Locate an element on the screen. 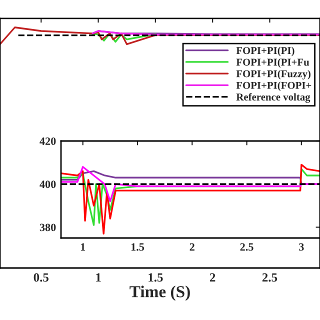  x-tick-label: 3 is located at coordinates (301, 247).